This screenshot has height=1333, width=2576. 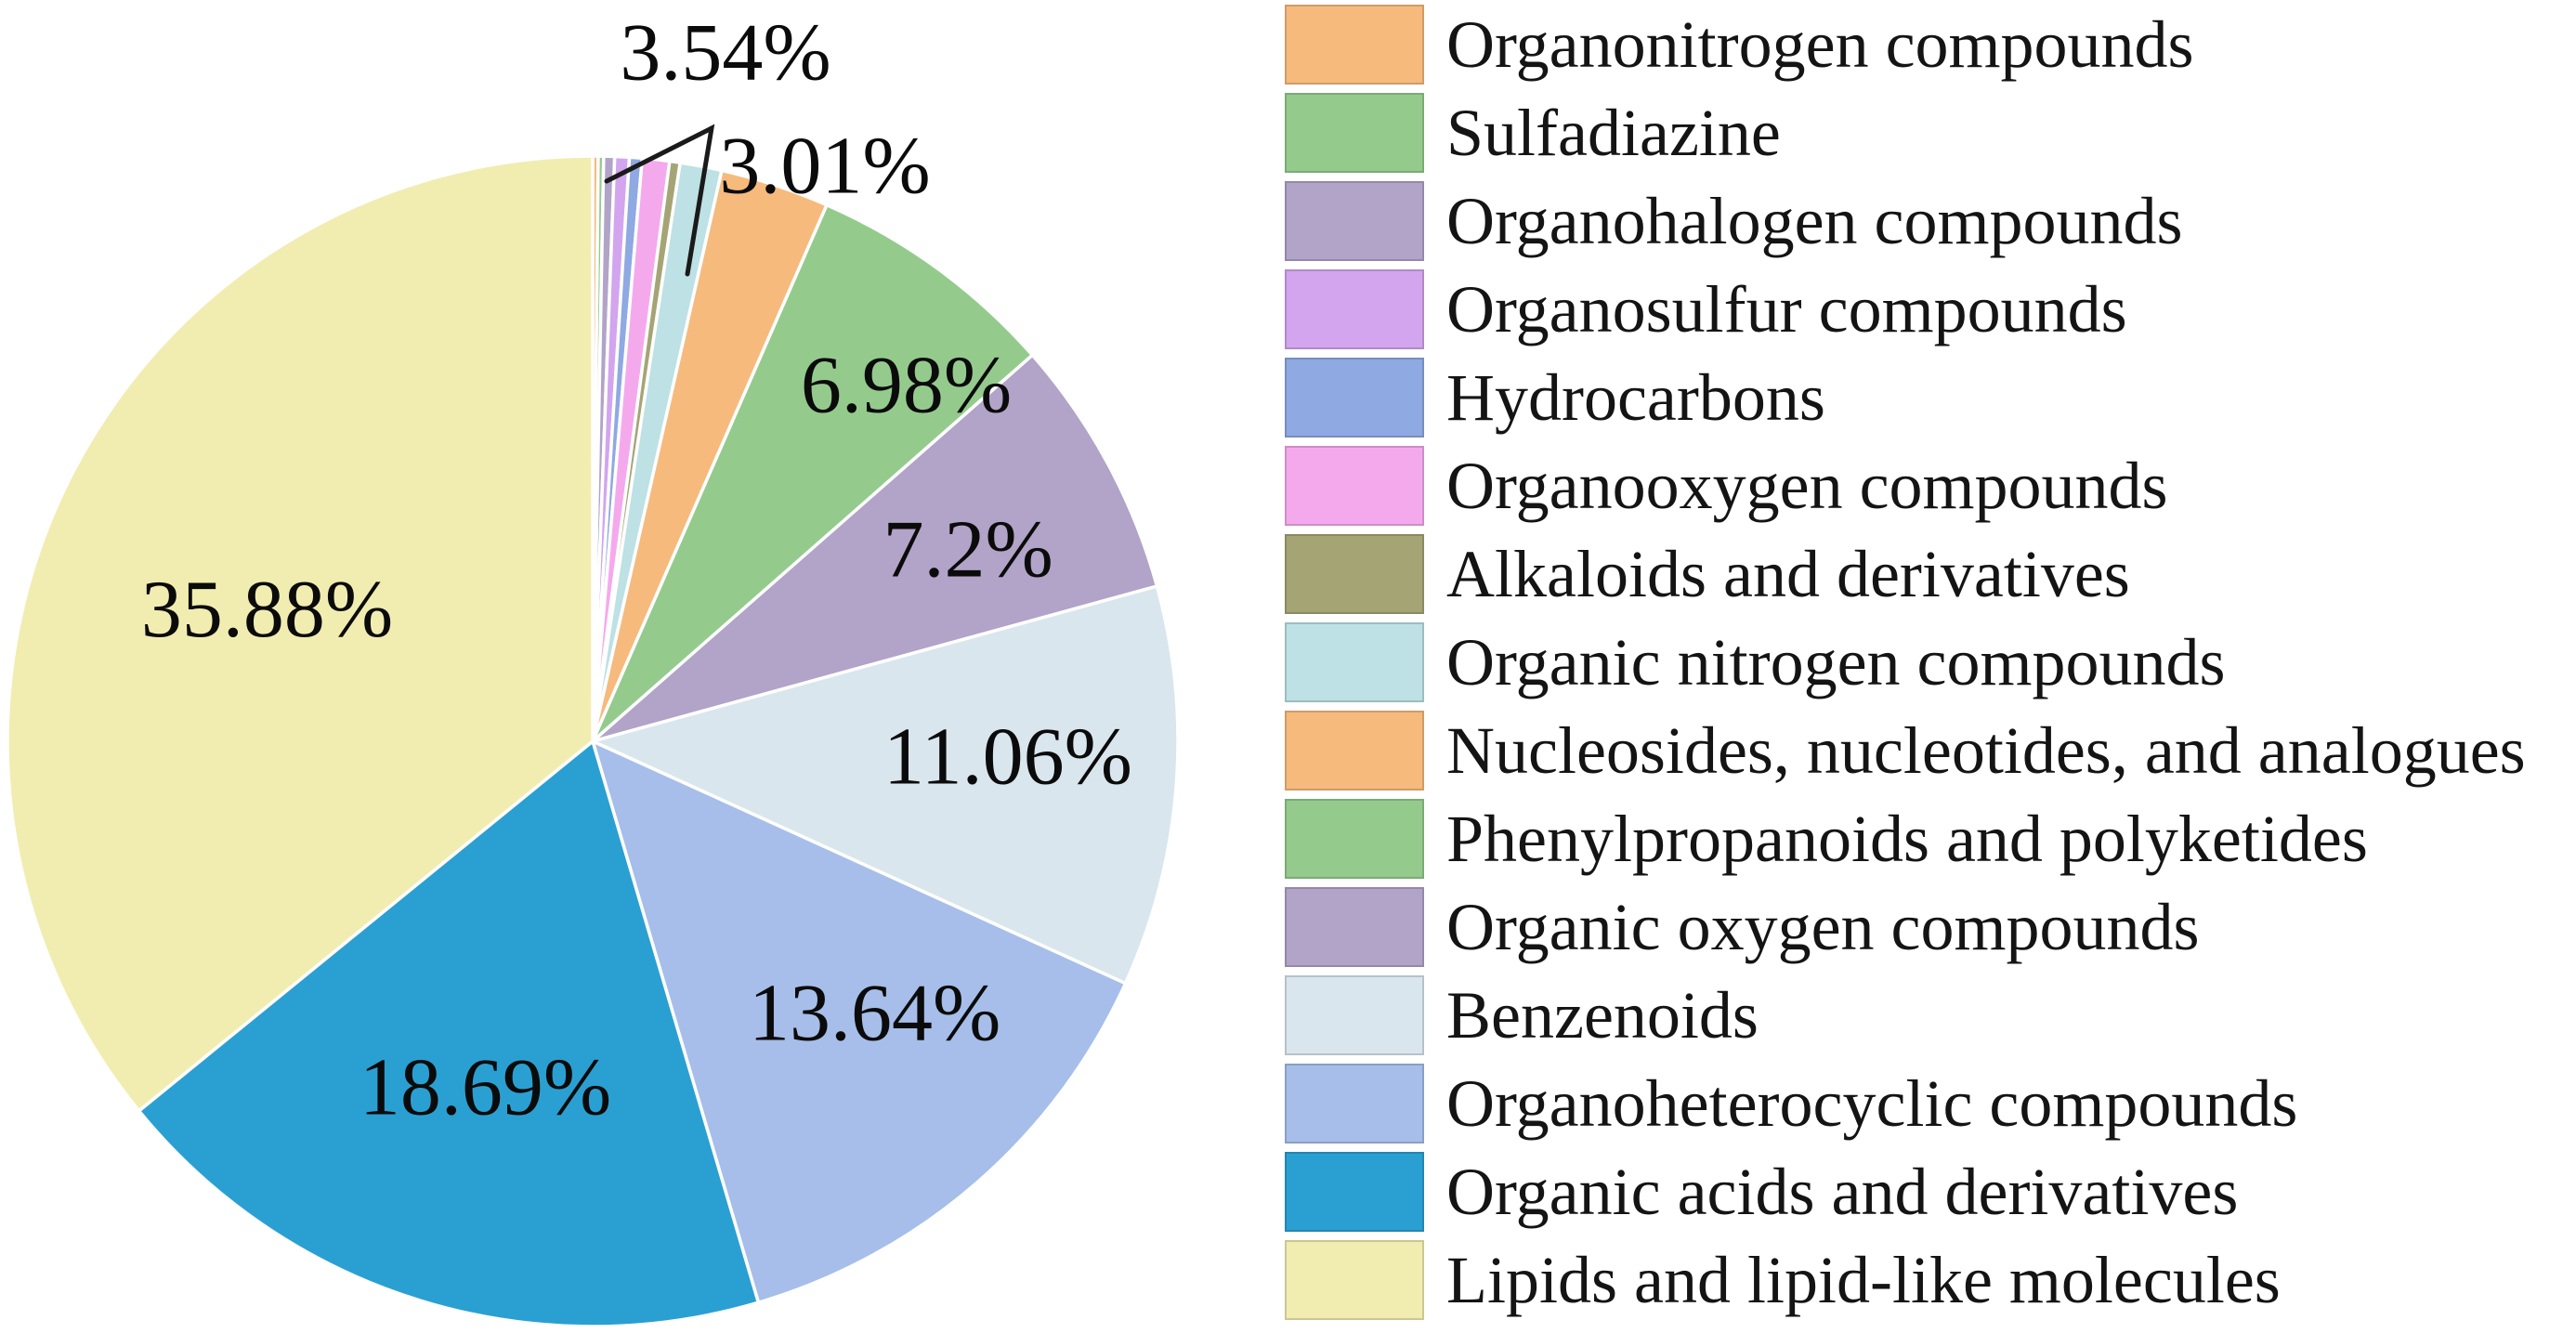 I want to click on legend-row-organoheterocyclic-compounds: Organoheterocyclic compounds, so click(x=1791, y=1104).